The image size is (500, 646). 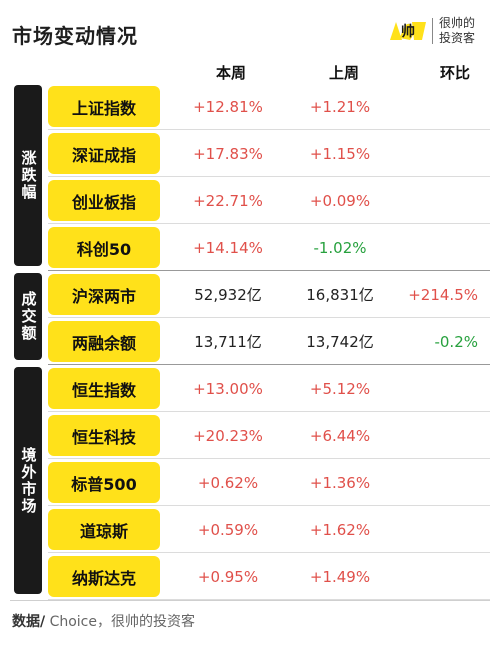 I want to click on brand-mark-icon: 帅, so click(x=408, y=31).